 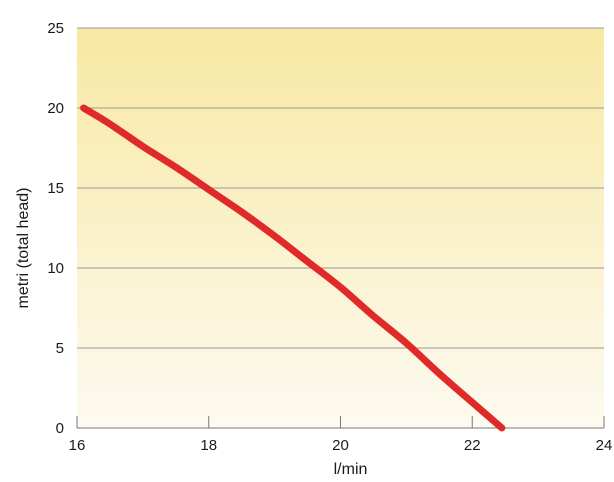 What do you see at coordinates (55, 228) in the screenshot?
I see `y-tick-labels: 0 5 10 15 20 25` at bounding box center [55, 228].